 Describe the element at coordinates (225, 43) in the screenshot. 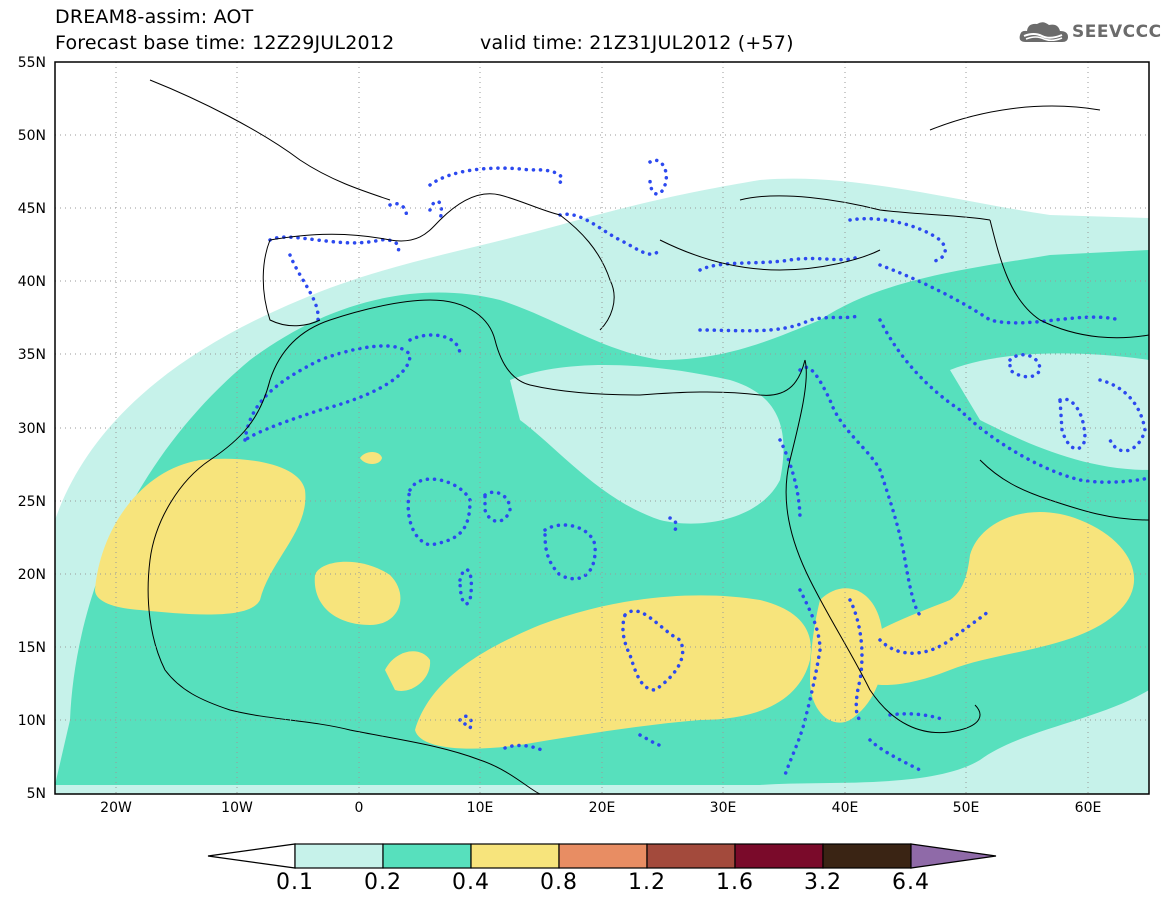

I see `forecast-base-time: Forecast base time: 12Z29JUL2012` at that location.